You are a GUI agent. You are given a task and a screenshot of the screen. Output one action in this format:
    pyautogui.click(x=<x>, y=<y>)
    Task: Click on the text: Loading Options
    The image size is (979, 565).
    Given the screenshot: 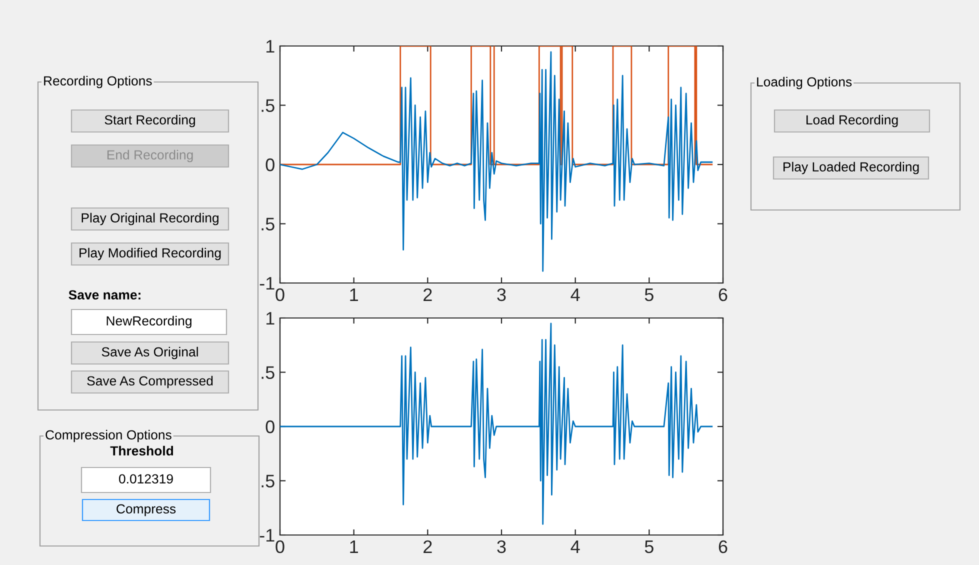 What is the action you would take?
    pyautogui.click(x=804, y=83)
    